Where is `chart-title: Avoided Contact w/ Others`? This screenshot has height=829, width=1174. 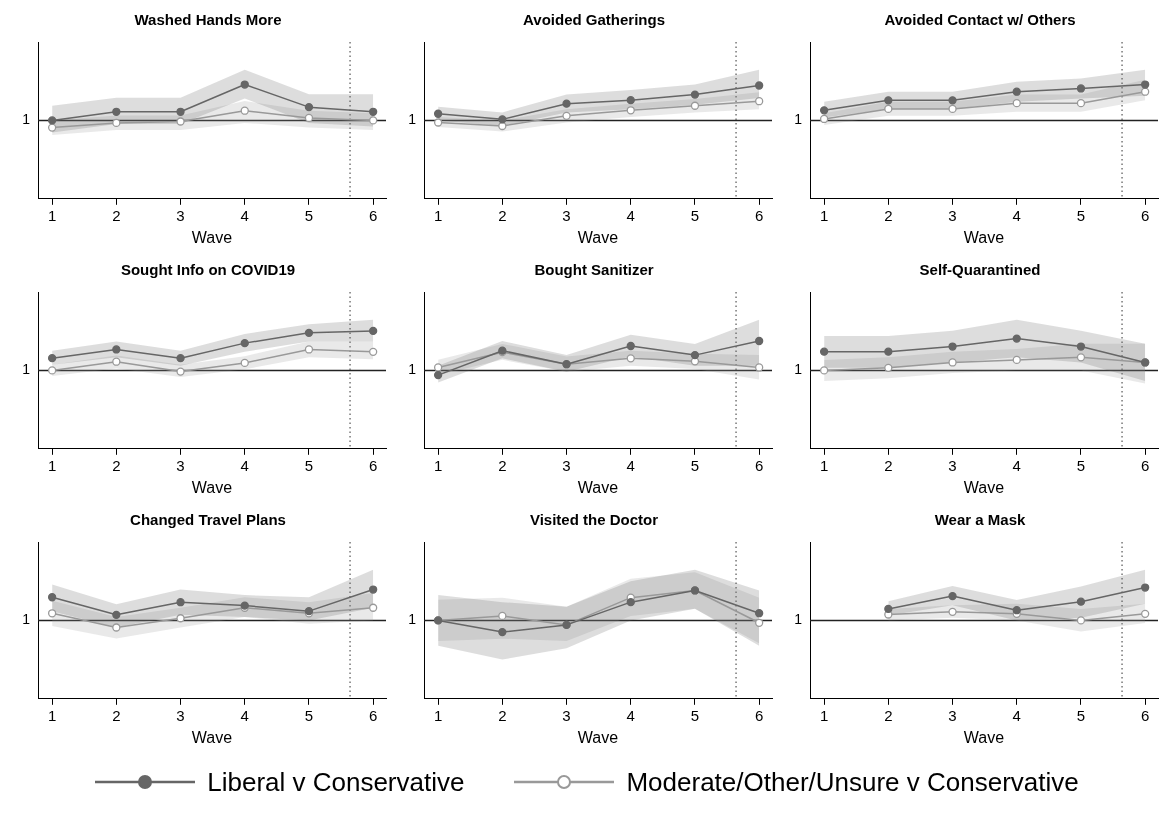 chart-title: Avoided Contact w/ Others is located at coordinates (980, 20).